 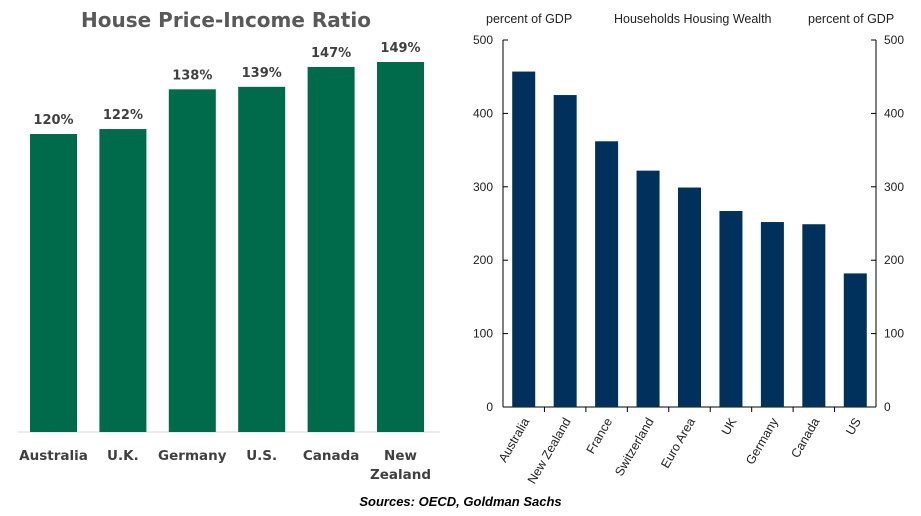 What do you see at coordinates (514, 439) in the screenshot?
I see `right-category-label: Australia` at bounding box center [514, 439].